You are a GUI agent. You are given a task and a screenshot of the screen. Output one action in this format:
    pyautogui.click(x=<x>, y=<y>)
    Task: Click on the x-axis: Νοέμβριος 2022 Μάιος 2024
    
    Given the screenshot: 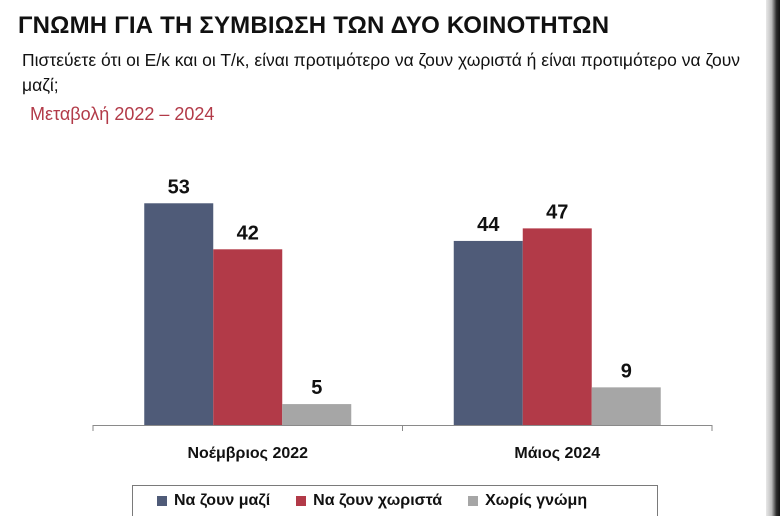 What is the action you would take?
    pyautogui.click(x=402, y=443)
    